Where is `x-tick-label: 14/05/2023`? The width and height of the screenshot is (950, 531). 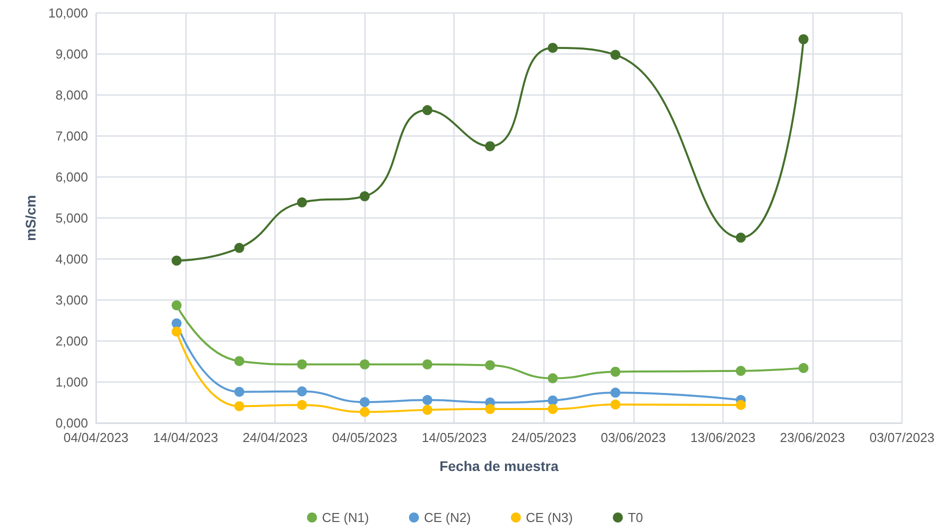
x-tick-label: 14/05/2023 is located at coordinates (454, 437).